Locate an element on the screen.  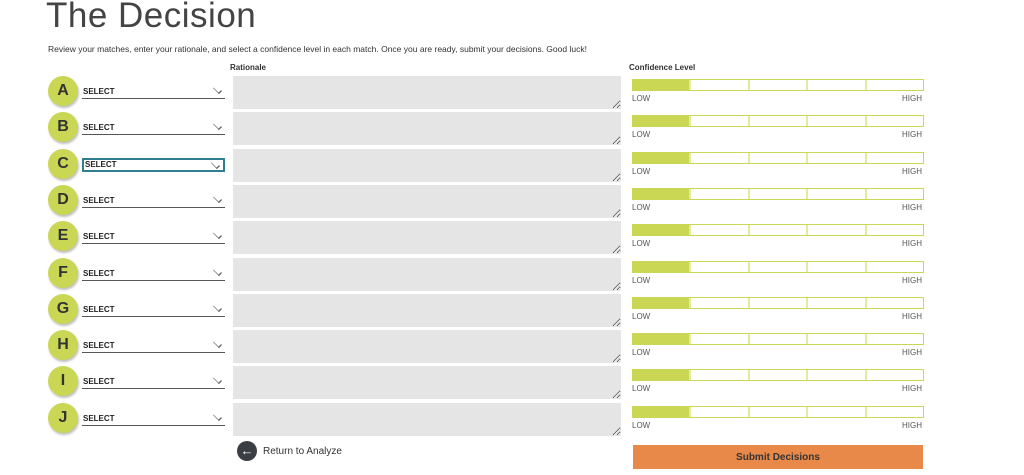
match-letter-badge: I is located at coordinates (63, 381).